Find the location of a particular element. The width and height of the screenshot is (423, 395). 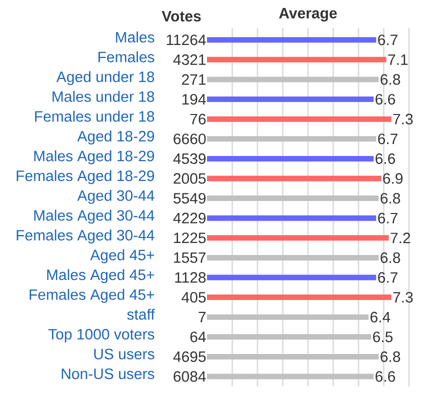

category-label: Females is located at coordinates (126, 56).